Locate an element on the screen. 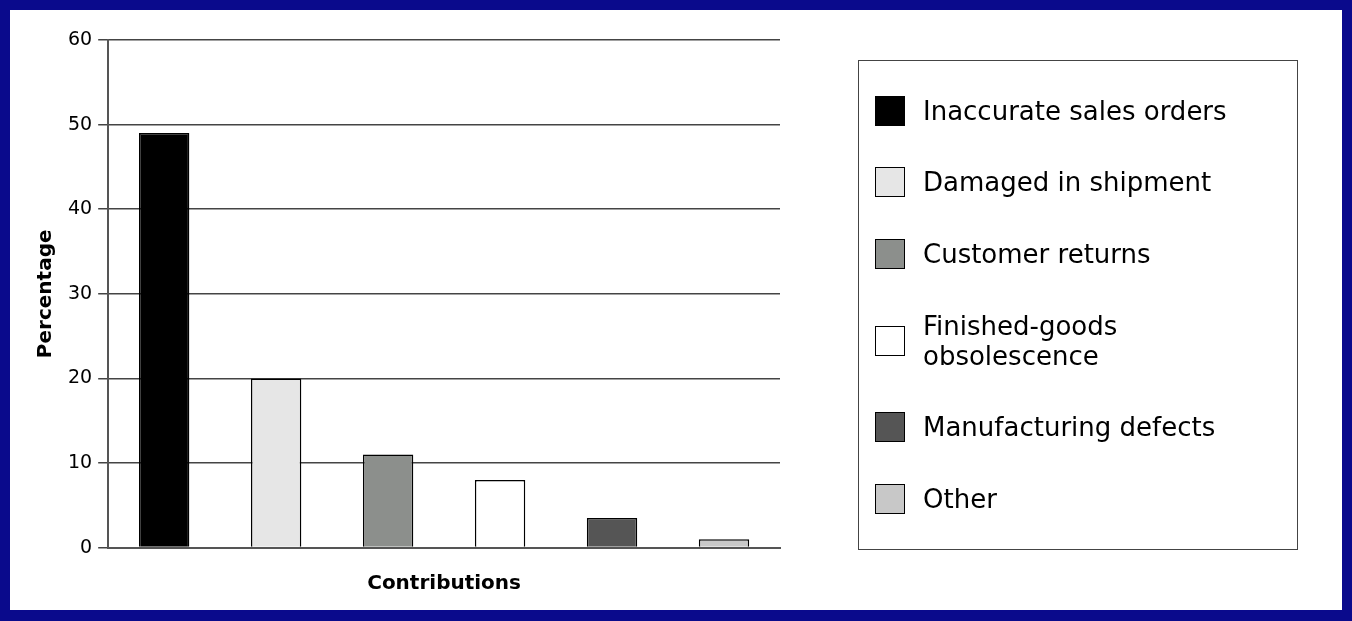  y-tick-label: 10 is located at coordinates (80, 460).